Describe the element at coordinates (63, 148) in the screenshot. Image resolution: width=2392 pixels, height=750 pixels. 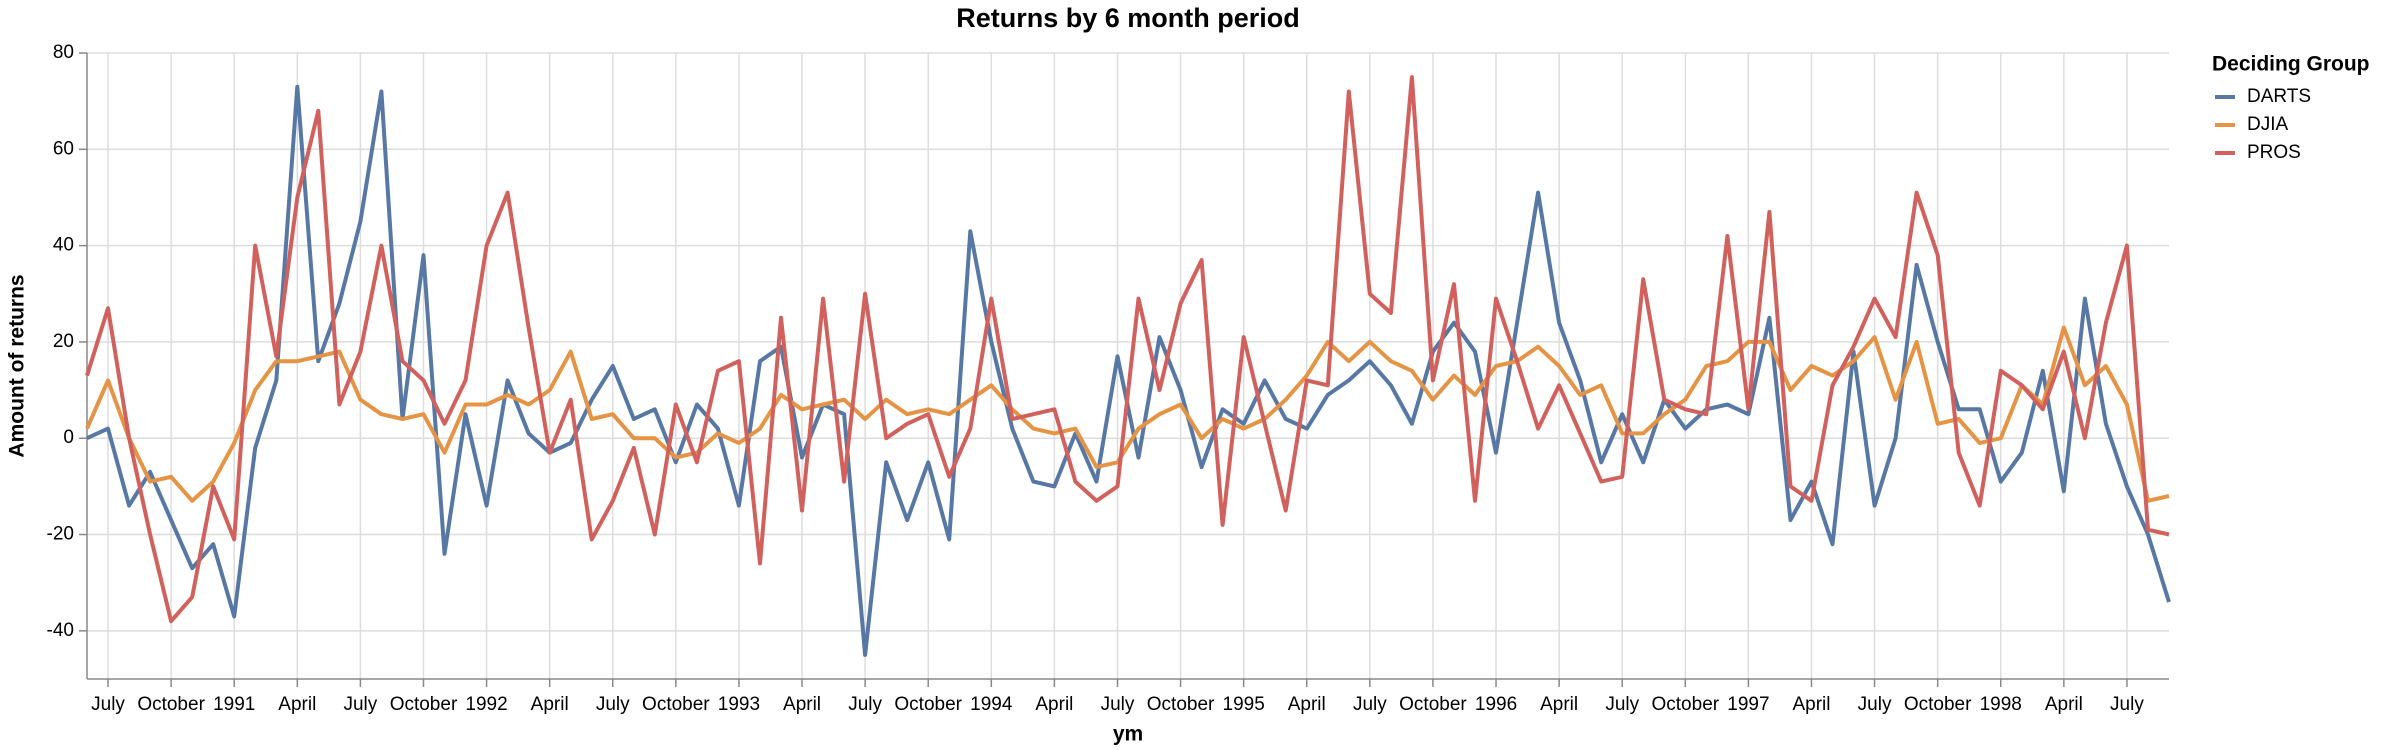
I see `y-tick-label: 60` at that location.